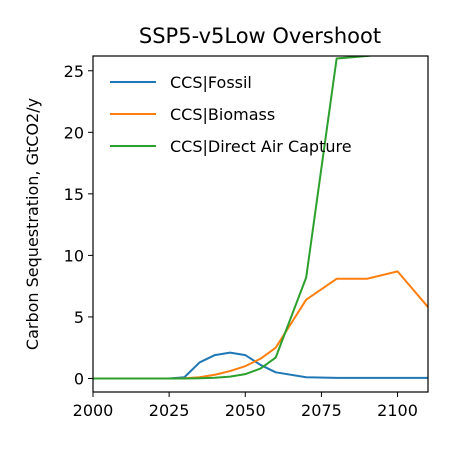 This screenshot has height=450, width=450. I want to click on y-tick-label: 10, so click(74, 255).